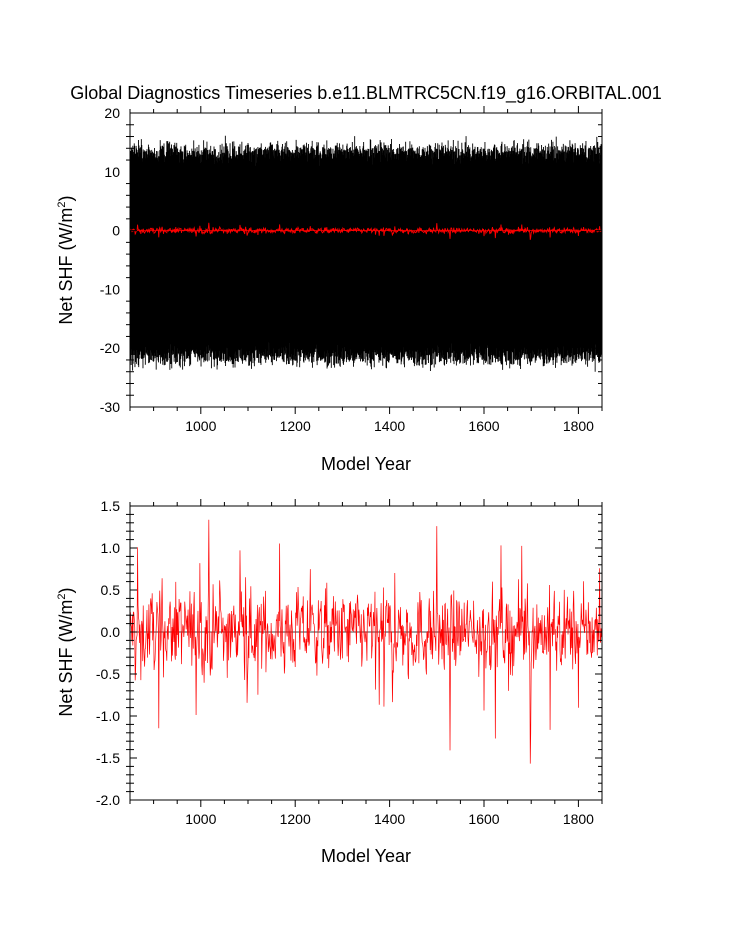  Describe the element at coordinates (366, 231) in the screenshot. I see `annual-series-line` at that location.